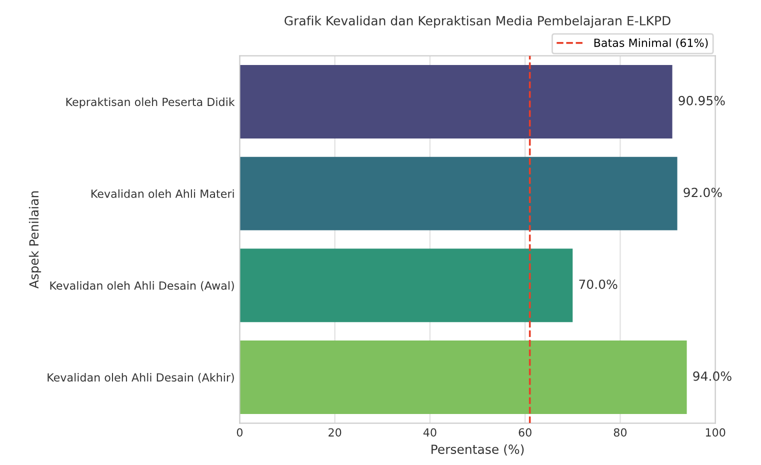 Image resolution: width=761 pixels, height=465 pixels. Describe the element at coordinates (162, 193) in the screenshot. I see `y-tick-label: Kevalidan oleh Ahli Materi` at that location.